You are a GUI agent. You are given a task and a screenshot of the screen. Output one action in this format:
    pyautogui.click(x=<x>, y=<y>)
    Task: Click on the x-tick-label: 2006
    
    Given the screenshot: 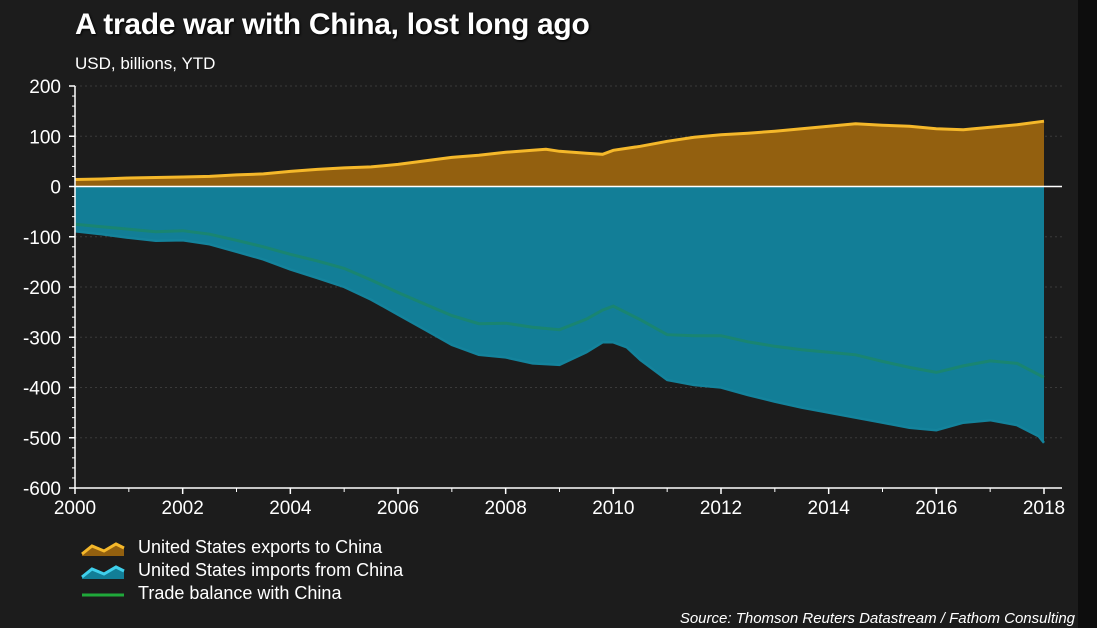 What is the action you would take?
    pyautogui.click(x=398, y=508)
    